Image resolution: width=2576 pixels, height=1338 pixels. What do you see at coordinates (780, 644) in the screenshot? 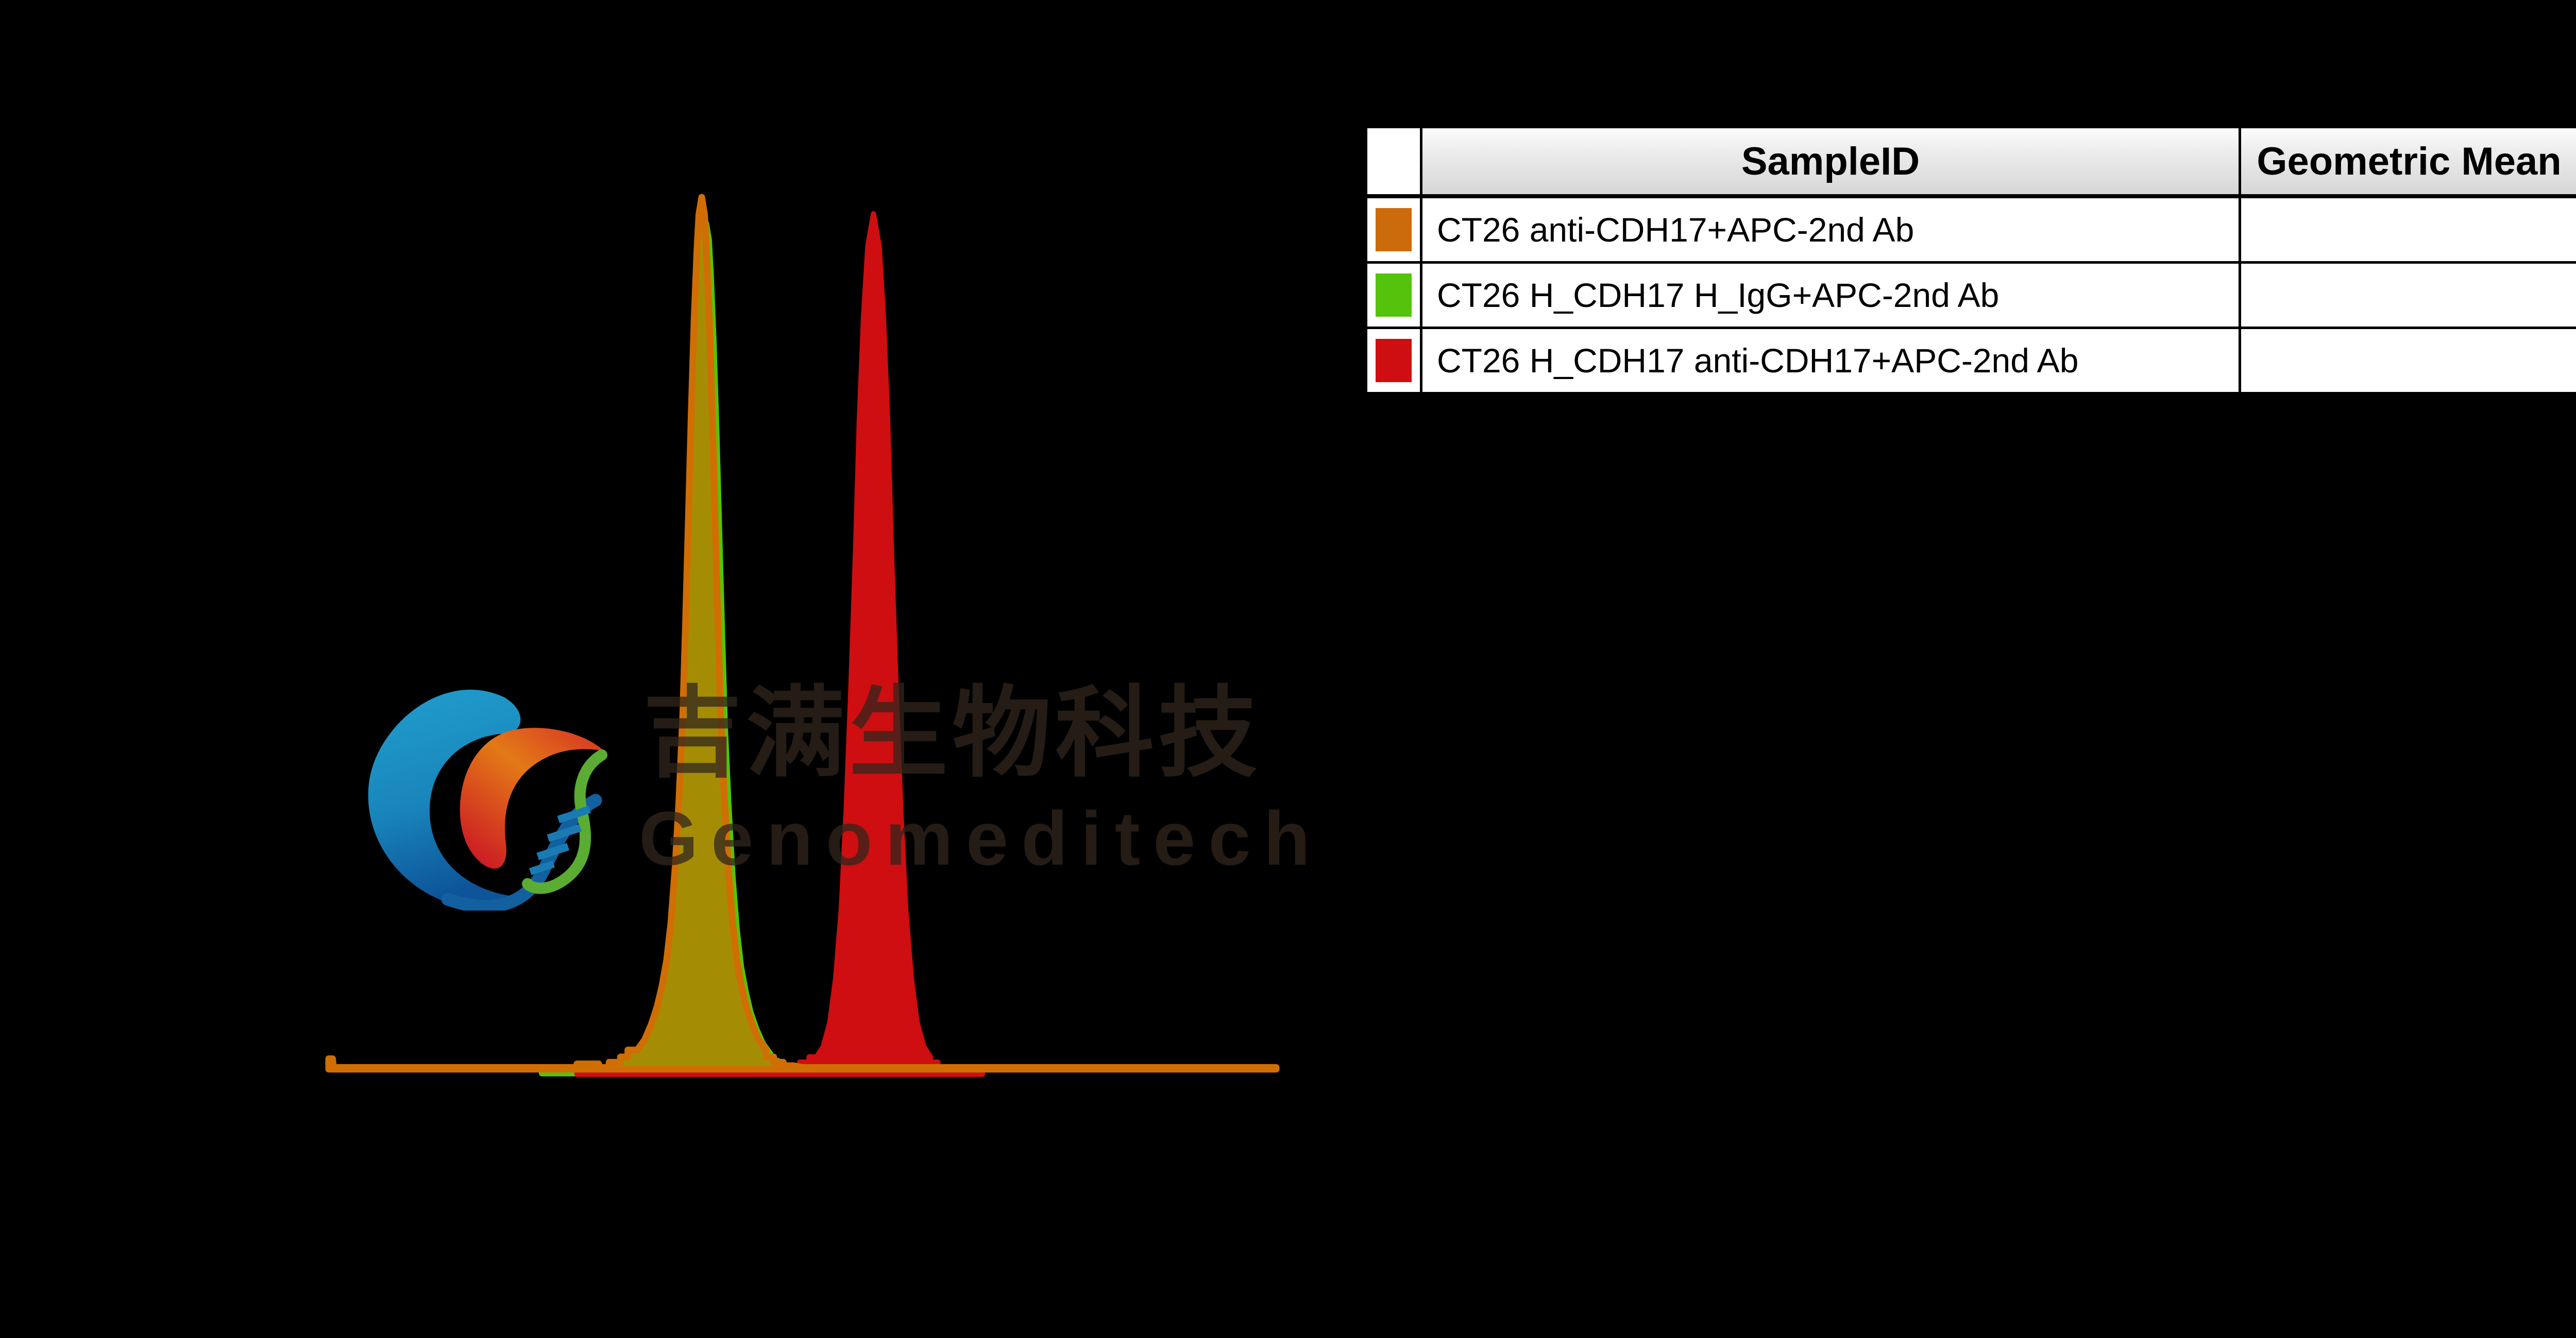
I see `histogram-series` at bounding box center [780, 644].